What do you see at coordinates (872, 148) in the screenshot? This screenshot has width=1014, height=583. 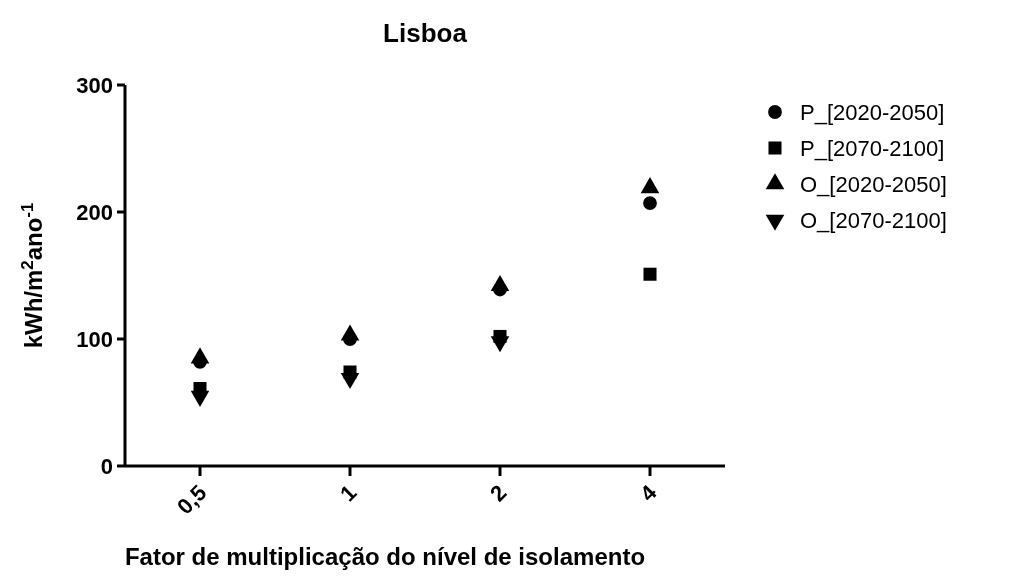 I see `legend-label: P_[2070-2100]` at bounding box center [872, 148].